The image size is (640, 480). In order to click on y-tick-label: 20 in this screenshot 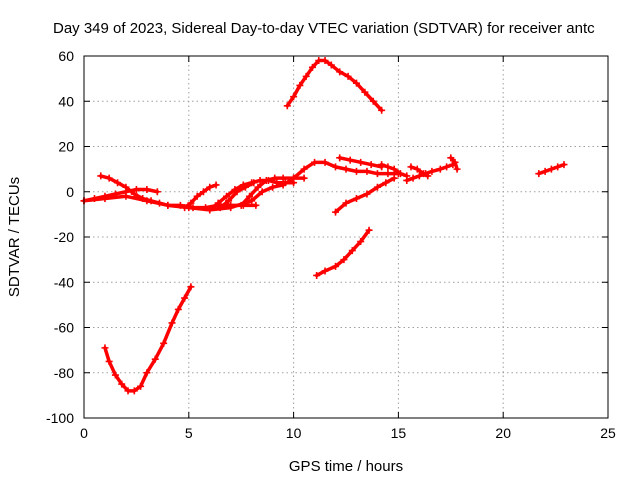, I will do `click(66, 147)`.